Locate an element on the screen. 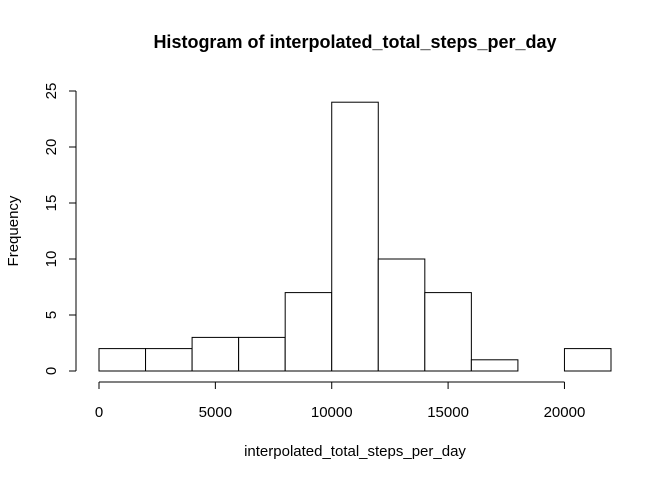 This screenshot has height=480, width=672. x-tick-label-1: 5000 is located at coordinates (215, 412).